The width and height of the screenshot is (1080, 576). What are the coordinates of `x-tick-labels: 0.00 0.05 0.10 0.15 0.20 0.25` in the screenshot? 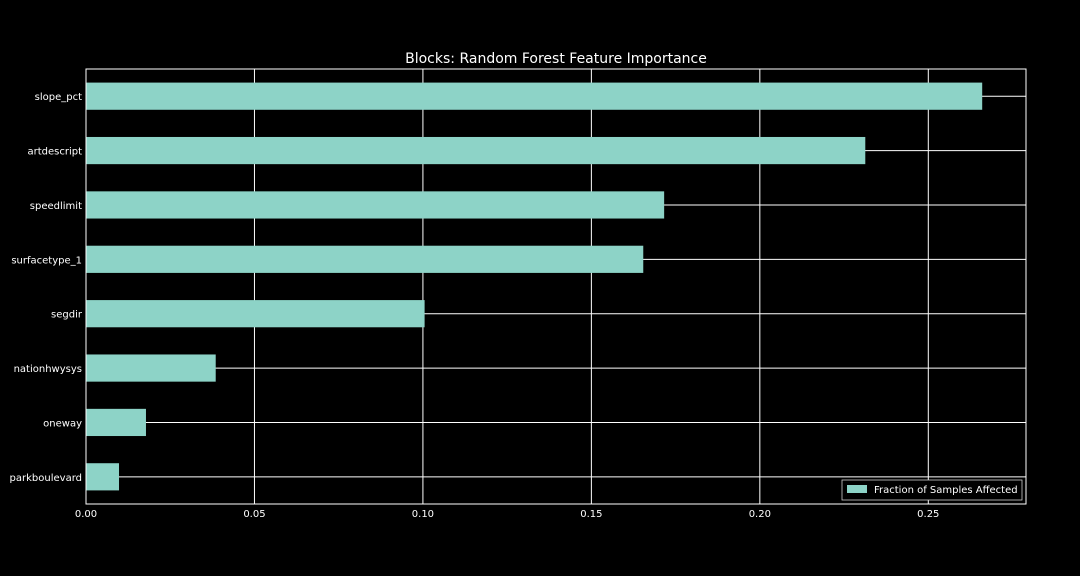 It's located at (507, 514).